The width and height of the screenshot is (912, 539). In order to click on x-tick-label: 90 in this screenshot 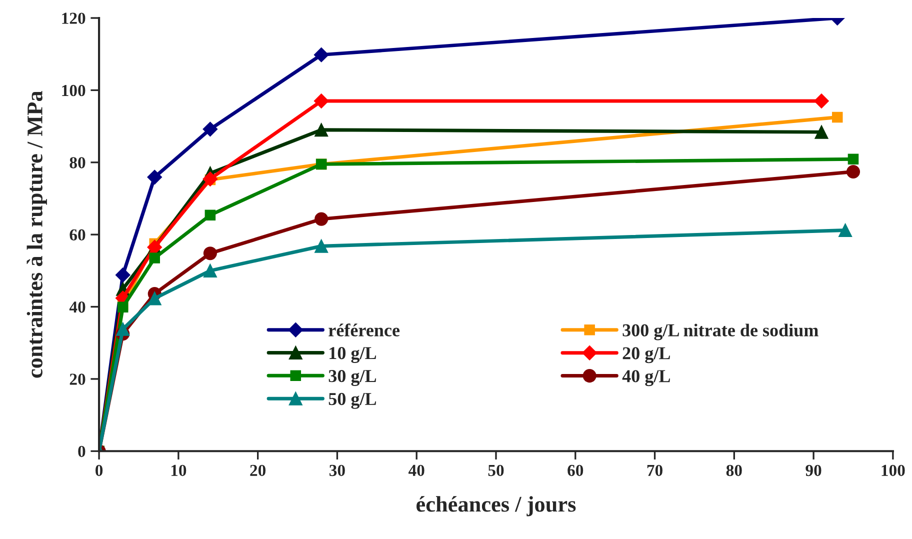, I will do `click(814, 470)`.